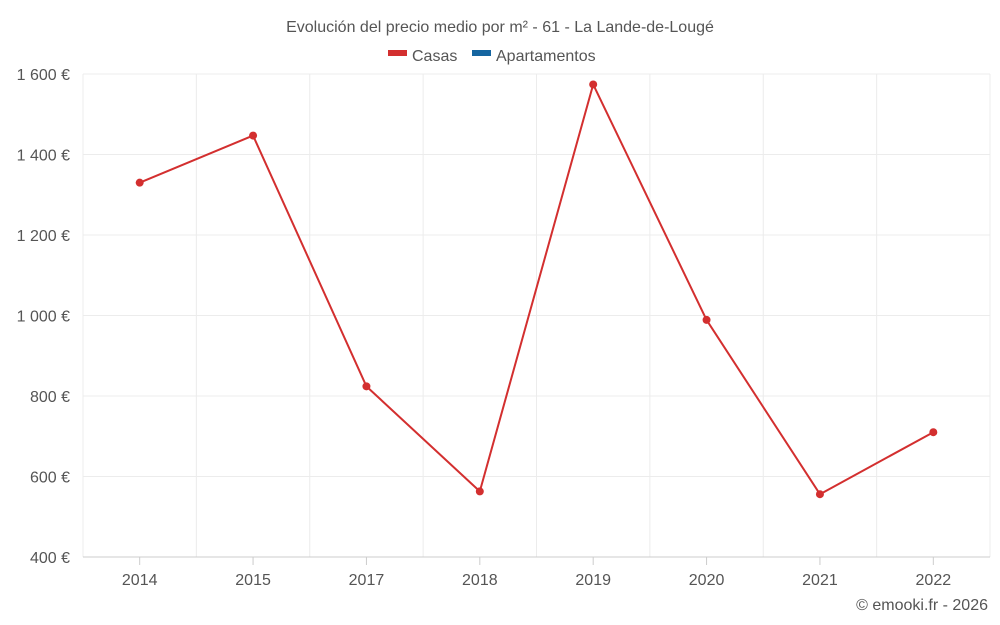  What do you see at coordinates (707, 580) in the screenshot?
I see `x-tick-label: 2020` at bounding box center [707, 580].